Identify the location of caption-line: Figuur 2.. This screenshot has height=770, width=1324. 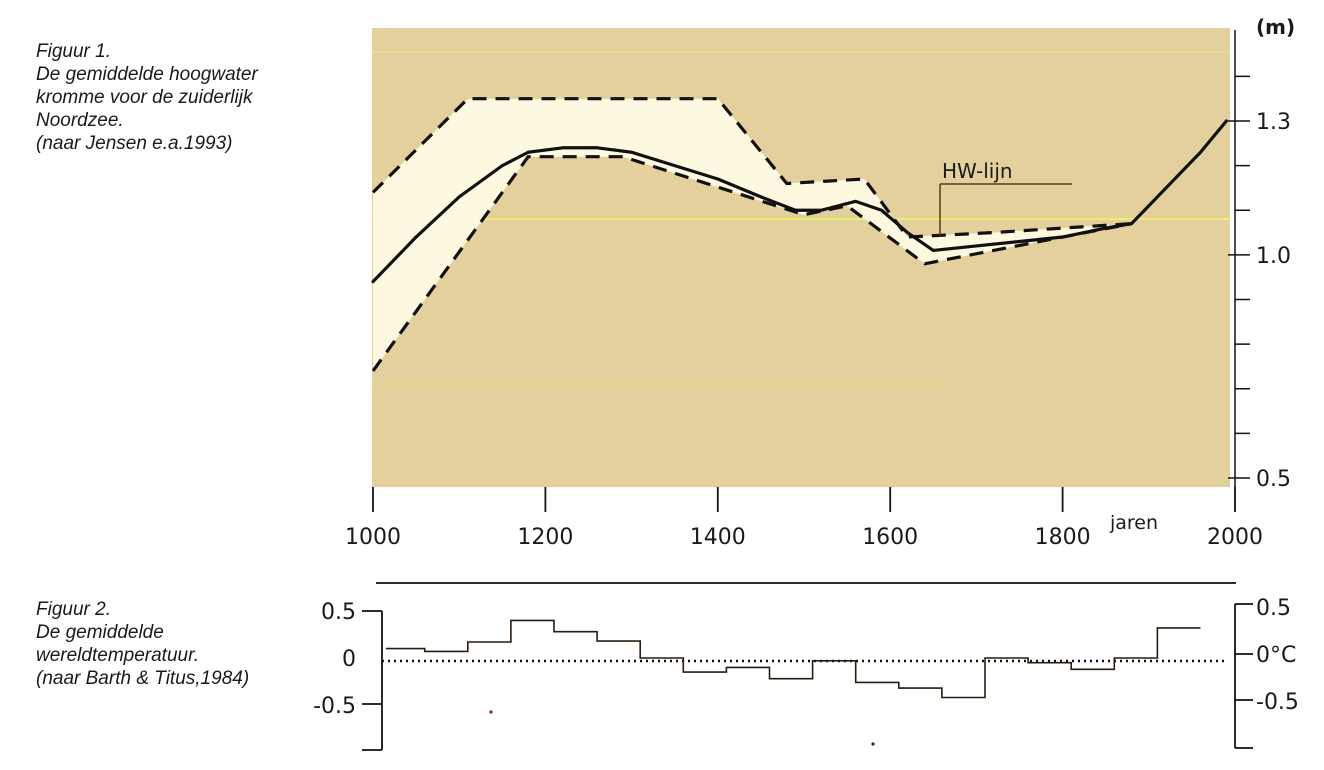
(73, 609).